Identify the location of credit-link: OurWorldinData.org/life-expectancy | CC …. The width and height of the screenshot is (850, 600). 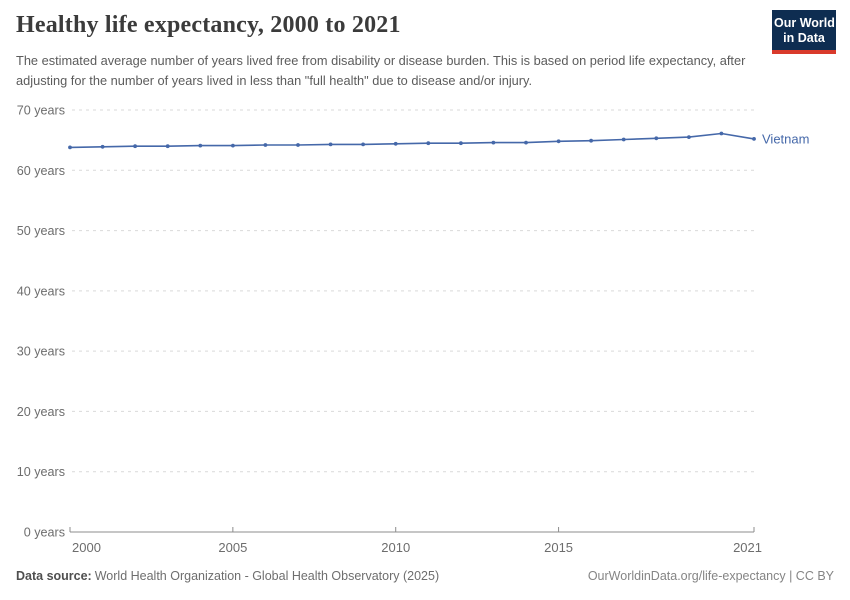
(710, 576).